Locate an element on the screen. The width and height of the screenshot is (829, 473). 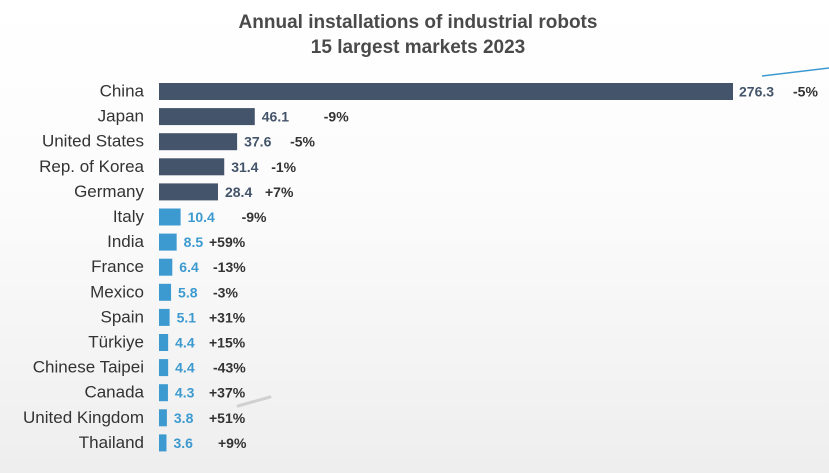
change-label: +51% is located at coordinates (227, 418).